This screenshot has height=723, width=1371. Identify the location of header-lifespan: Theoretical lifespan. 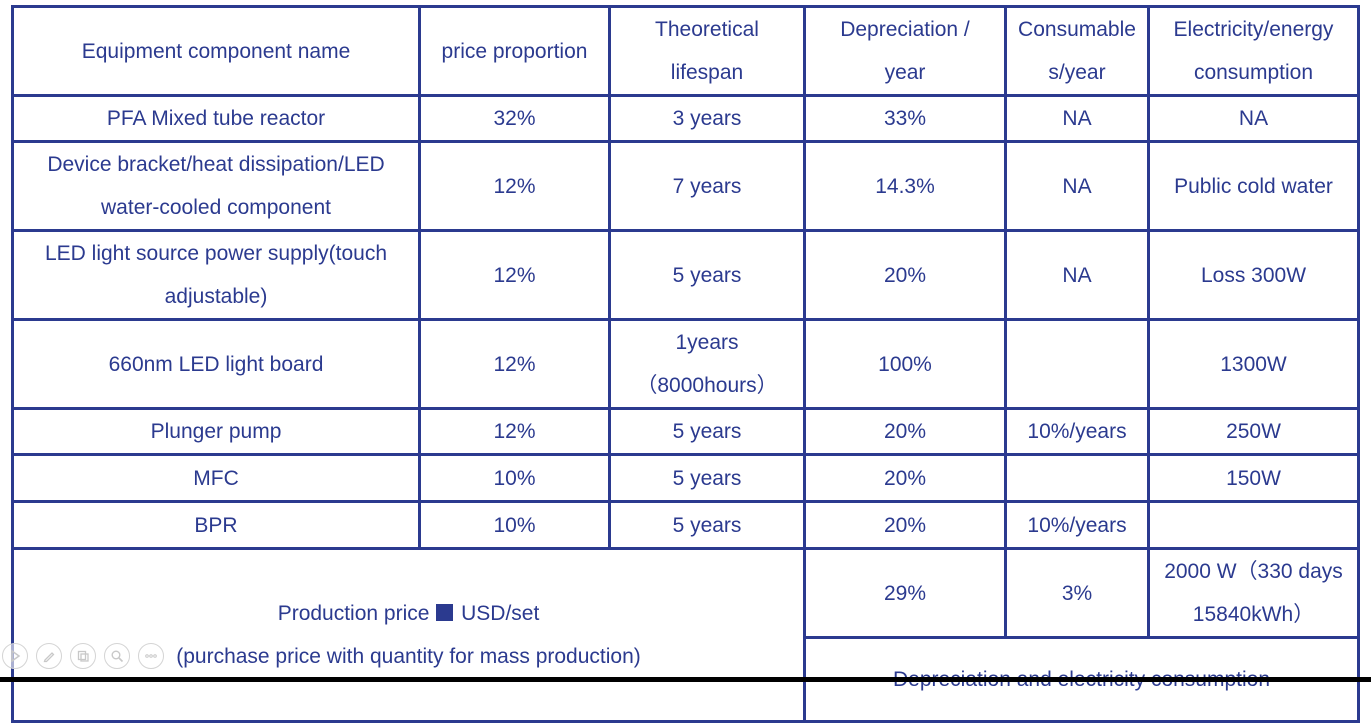
(707, 51).